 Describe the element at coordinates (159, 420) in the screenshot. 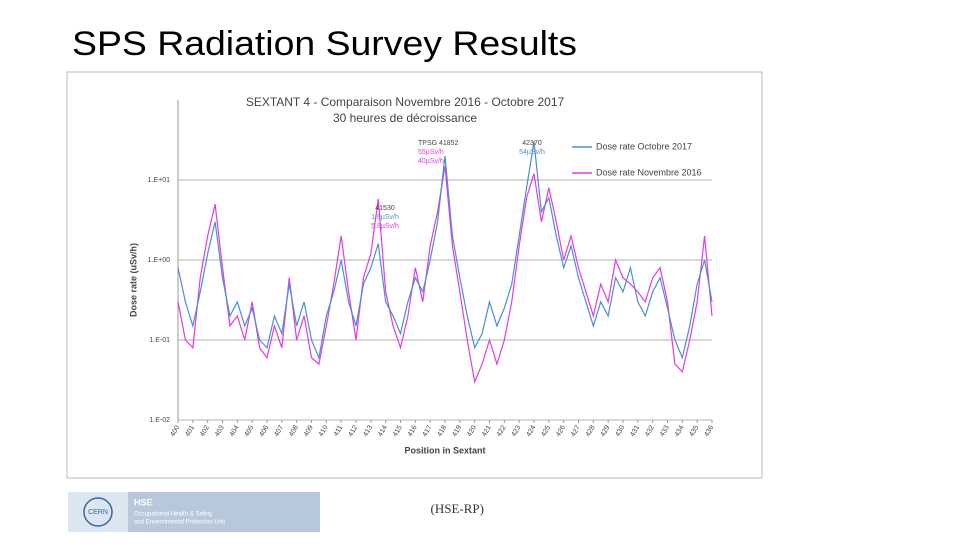

I see `y-tick-label: 1.E-02` at that location.